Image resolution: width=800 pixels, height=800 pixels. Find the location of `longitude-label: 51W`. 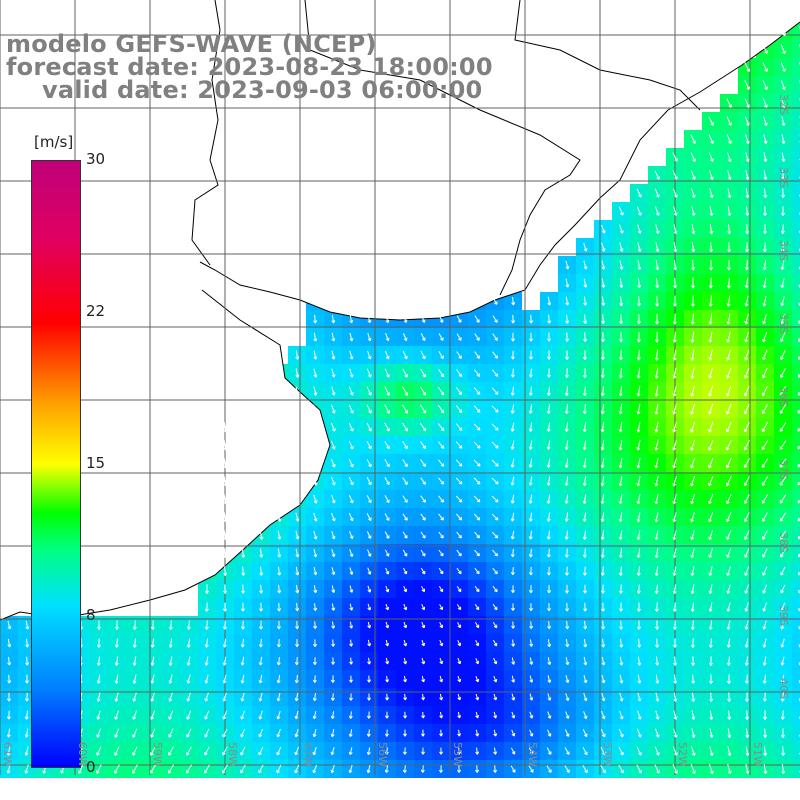

longitude-label: 51W is located at coordinates (757, 754).